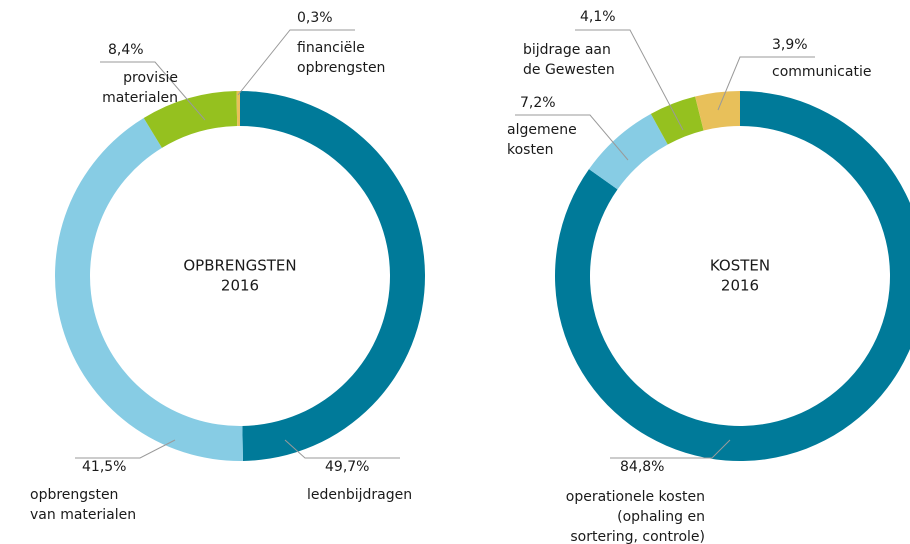  I want to click on value-label: 0,3%, so click(315, 18).